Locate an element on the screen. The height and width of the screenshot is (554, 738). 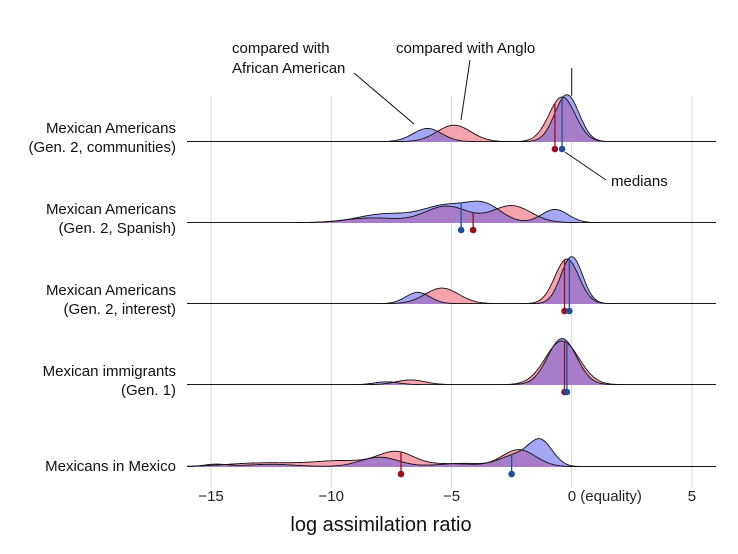
row-label-1-line2: (Gen. 2, Spanish) is located at coordinates (117, 228).